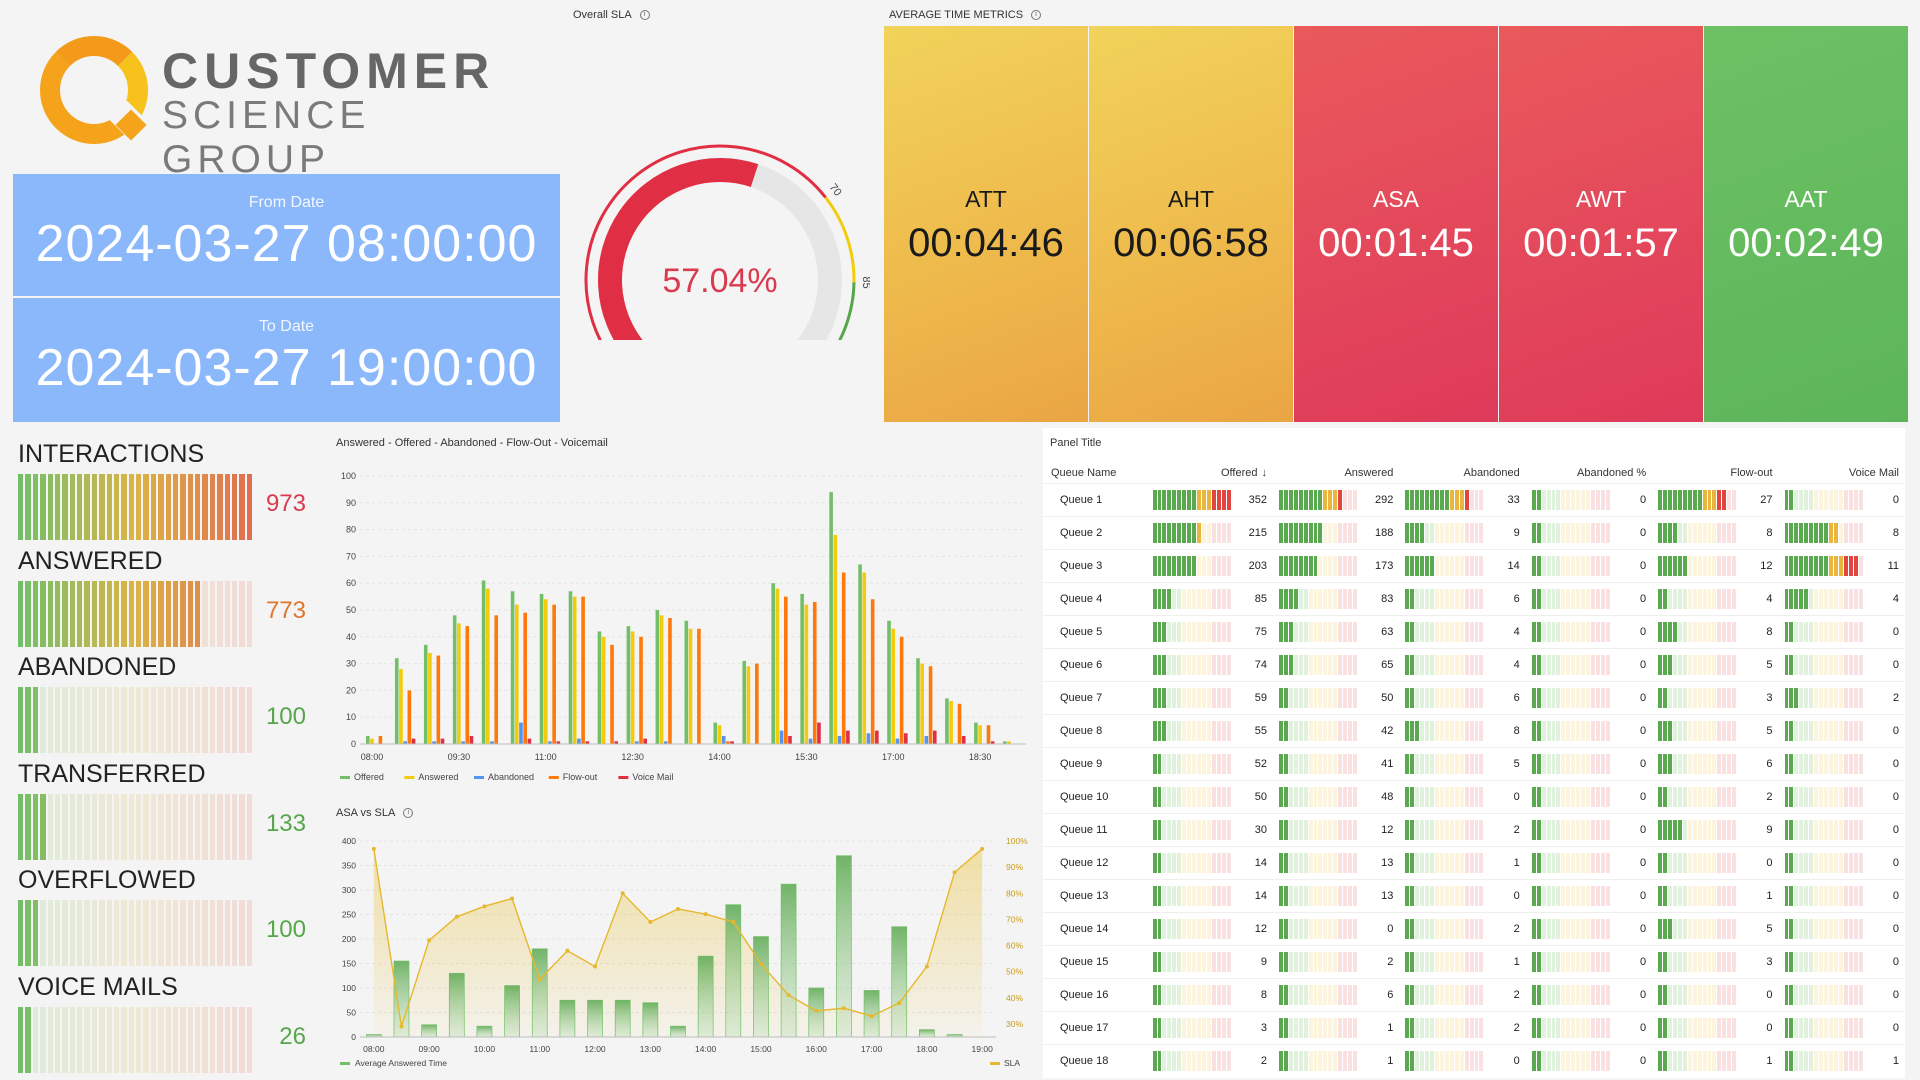 The image size is (1920, 1080). I want to click on table-row: Queue 8 55 42 8 0 5 0, so click(1474, 730).